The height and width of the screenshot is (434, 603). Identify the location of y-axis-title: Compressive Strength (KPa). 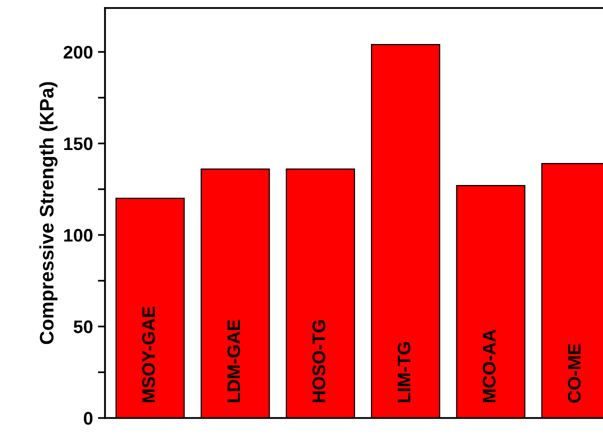
(48, 213).